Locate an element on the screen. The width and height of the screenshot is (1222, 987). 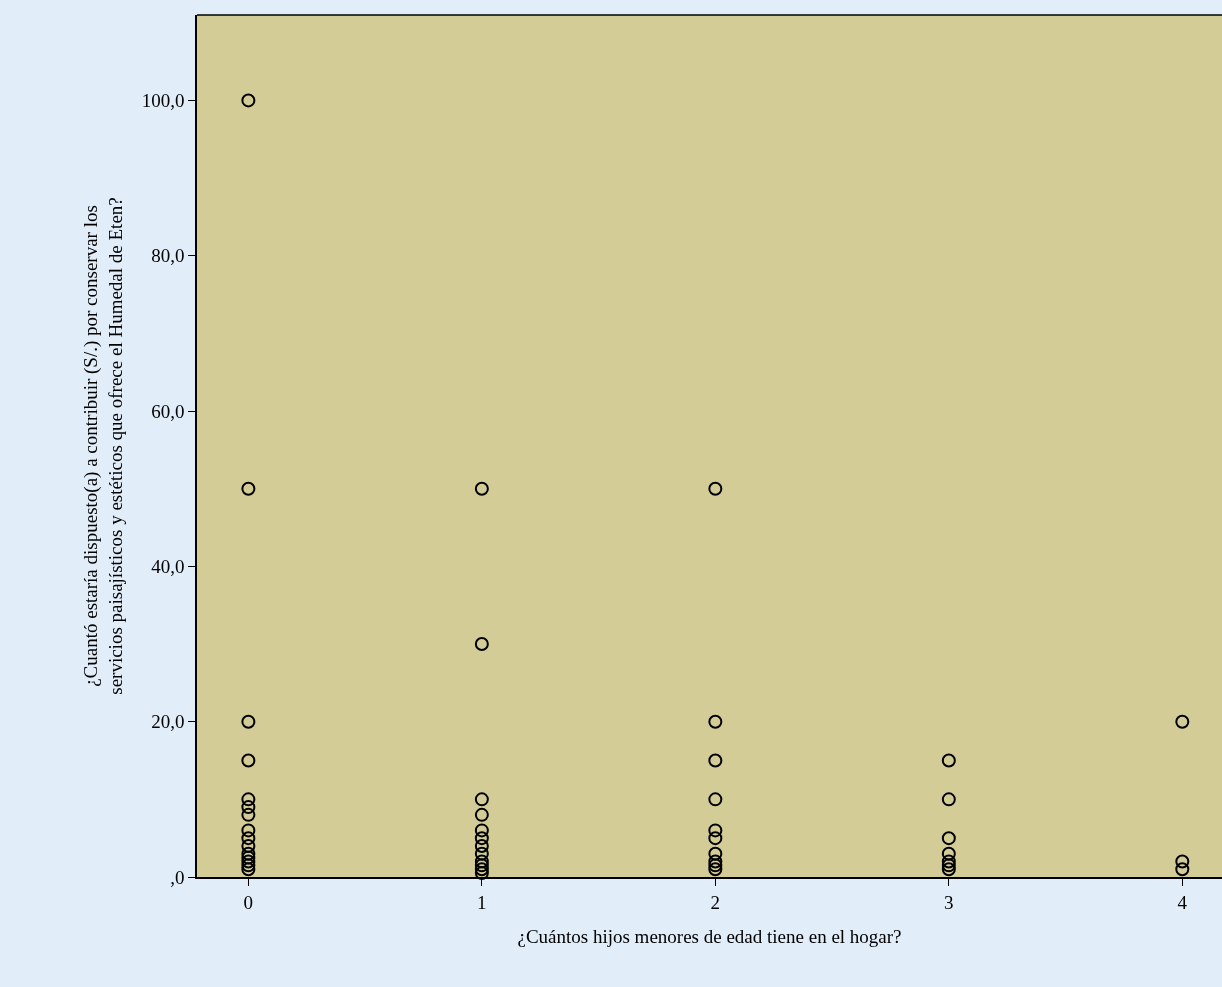
y-tick-label: 100,0 is located at coordinates (163, 101).